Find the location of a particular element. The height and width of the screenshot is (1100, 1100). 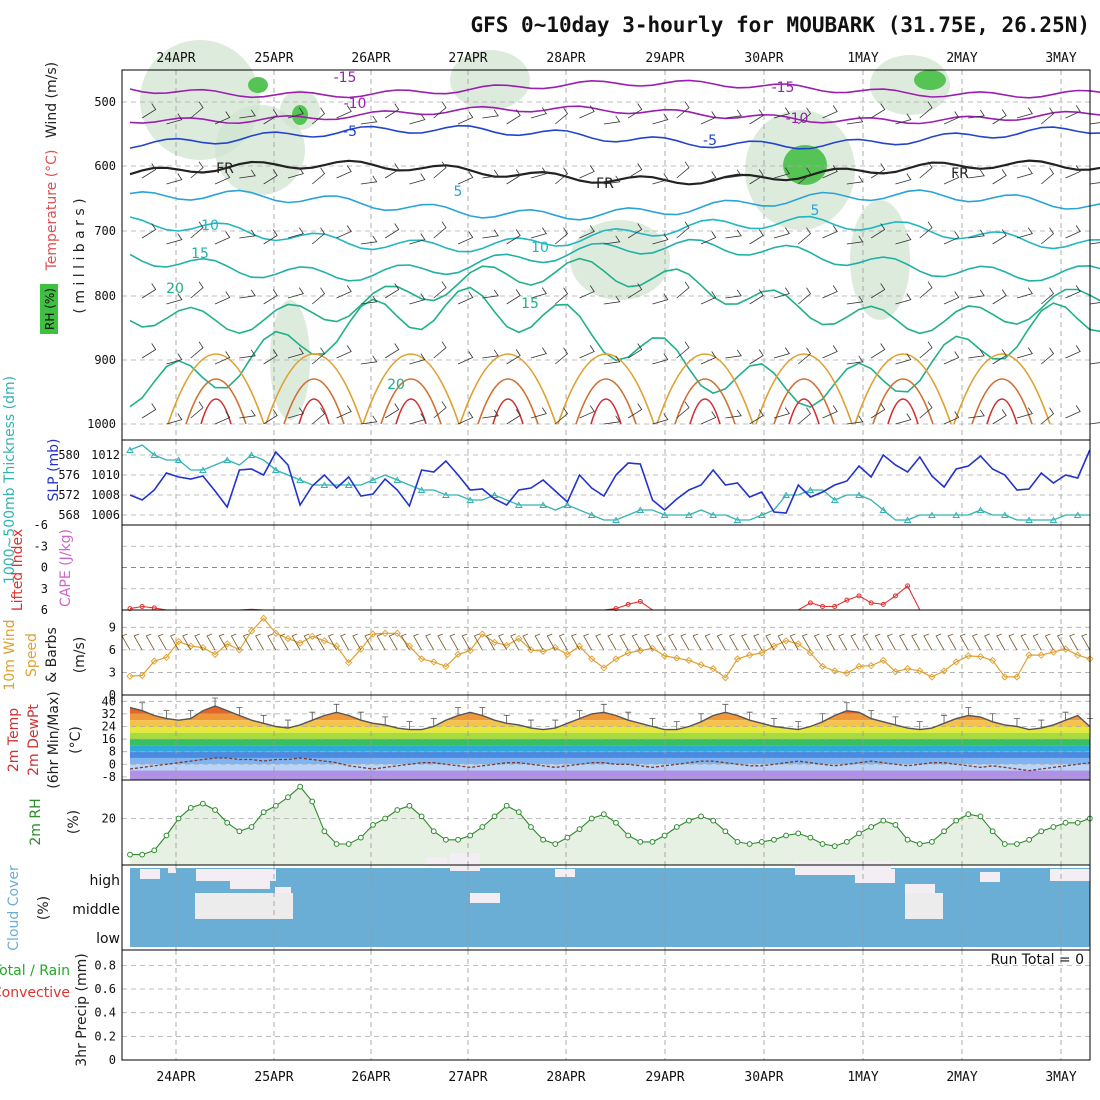

isotherm-line is located at coordinates (614, 115).